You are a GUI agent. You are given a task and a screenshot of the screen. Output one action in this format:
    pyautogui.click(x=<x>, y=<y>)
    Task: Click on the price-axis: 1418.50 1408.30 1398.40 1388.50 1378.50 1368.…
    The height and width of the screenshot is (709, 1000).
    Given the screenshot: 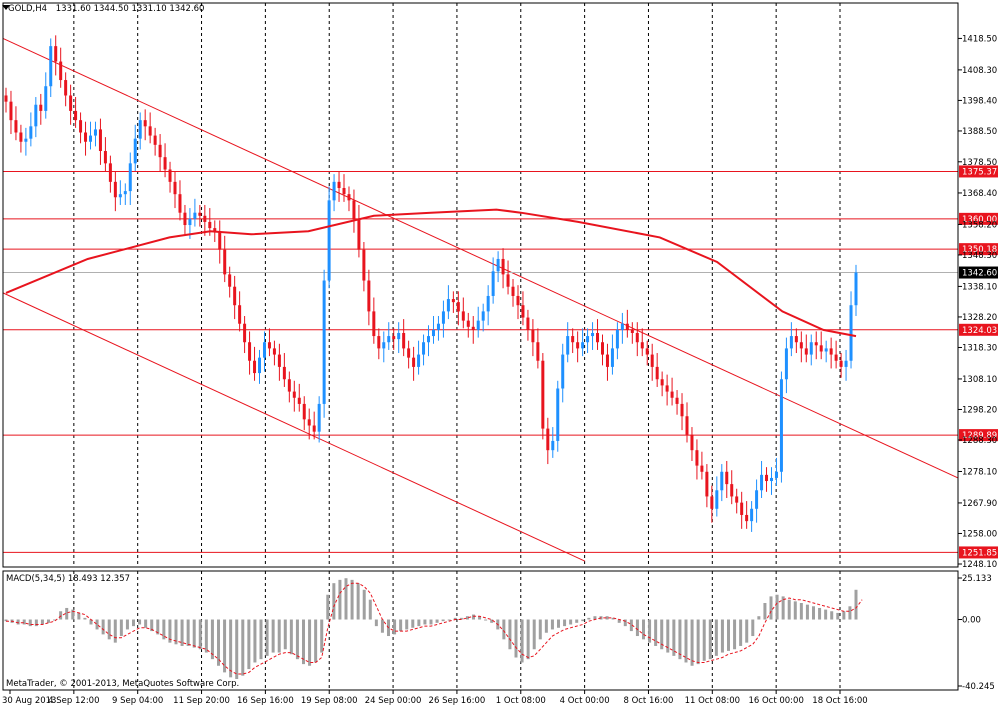 What is the action you would take?
    pyautogui.click(x=977, y=302)
    